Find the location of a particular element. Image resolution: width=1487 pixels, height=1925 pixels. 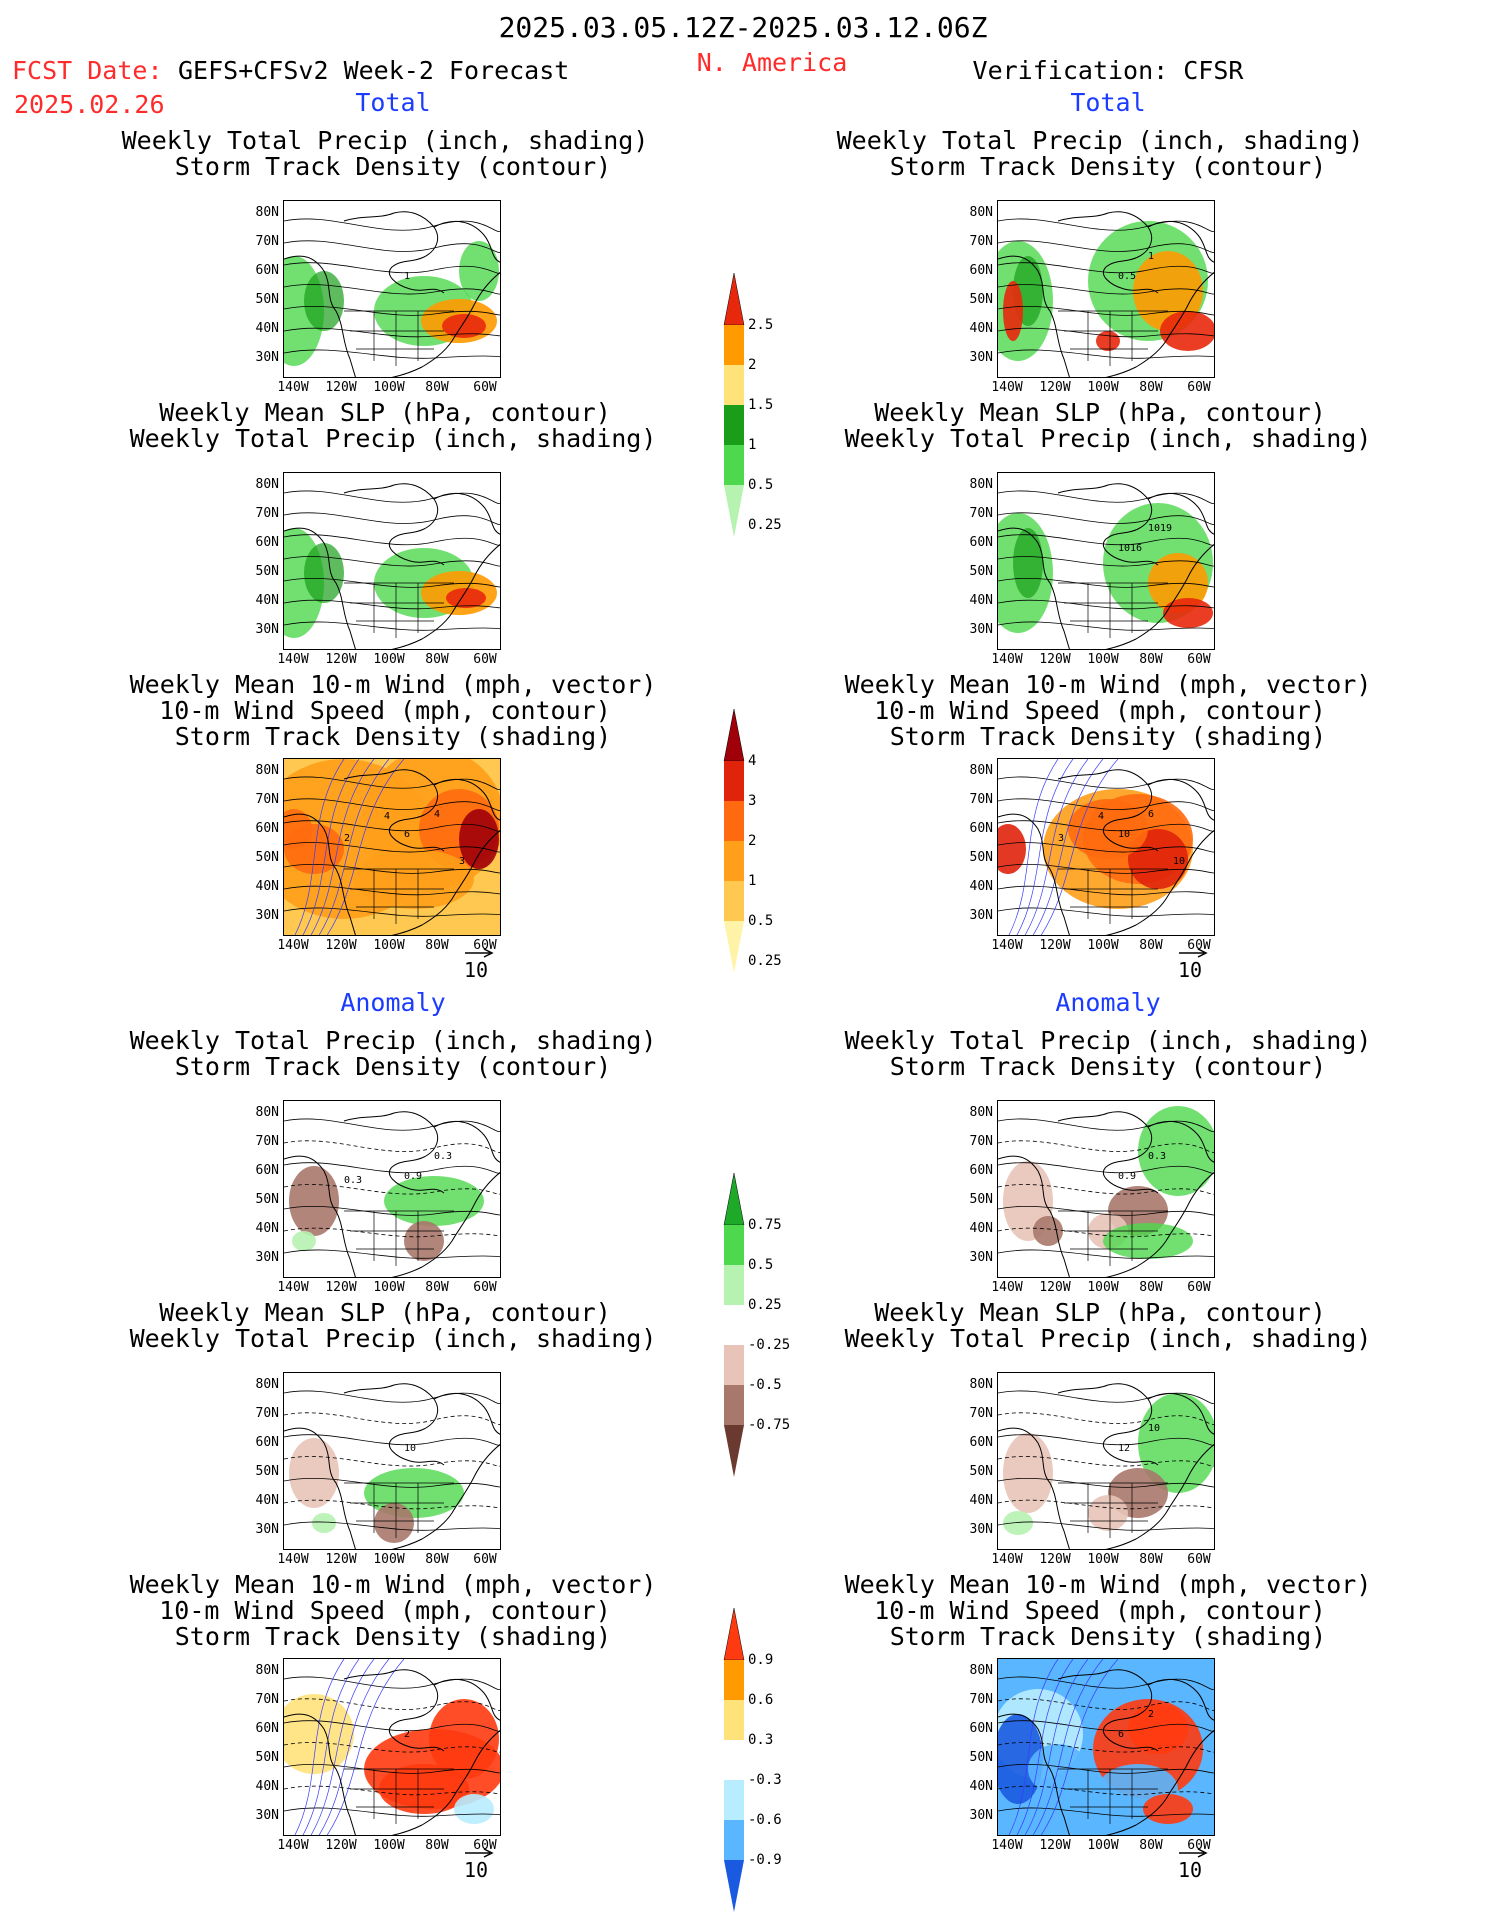

lon-tick-label: 120W is located at coordinates (341, 945).